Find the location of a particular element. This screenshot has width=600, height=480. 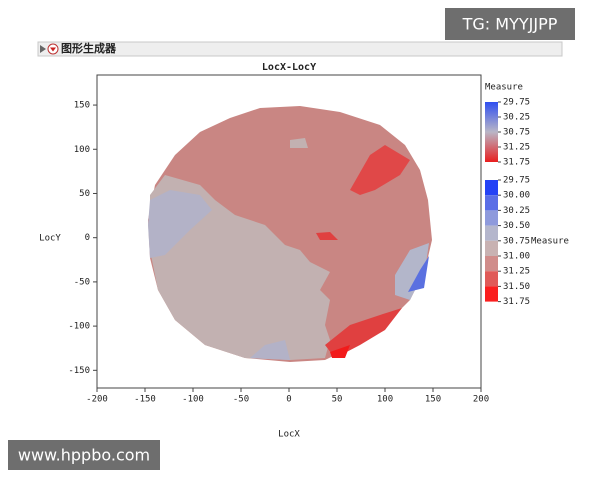

collapse-icon is located at coordinates (43, 49).